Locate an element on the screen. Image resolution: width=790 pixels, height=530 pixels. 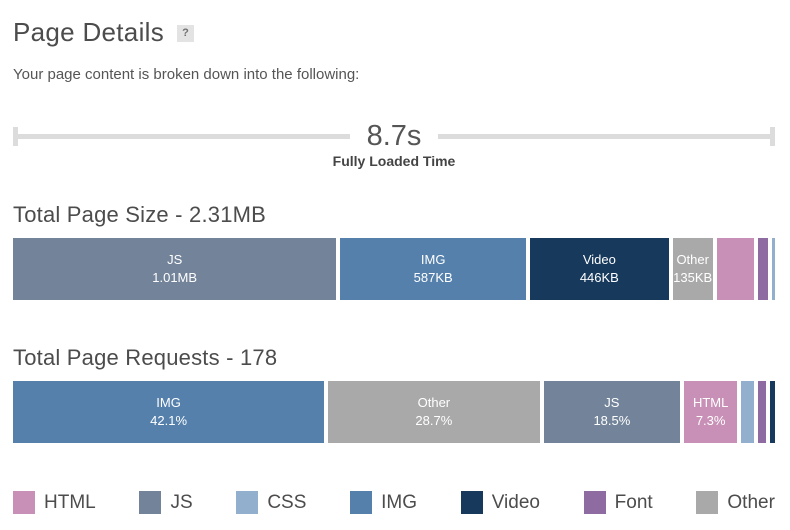
page-size-bar: JS 1.01MB IMG 587KB Video 446KB Other 135KB is located at coordinates (394, 269).